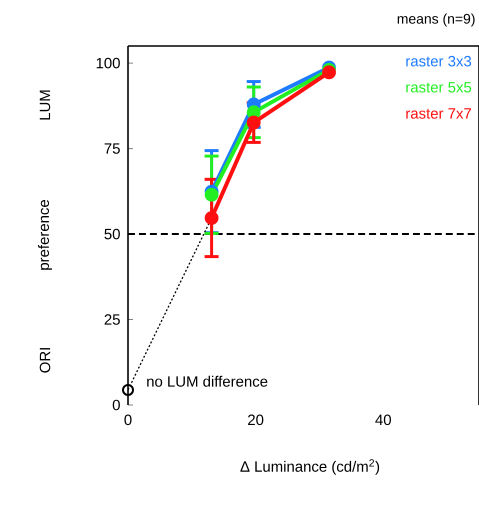 The height and width of the screenshot is (506, 479). I want to click on y-tick-label: 50, so click(112, 234).